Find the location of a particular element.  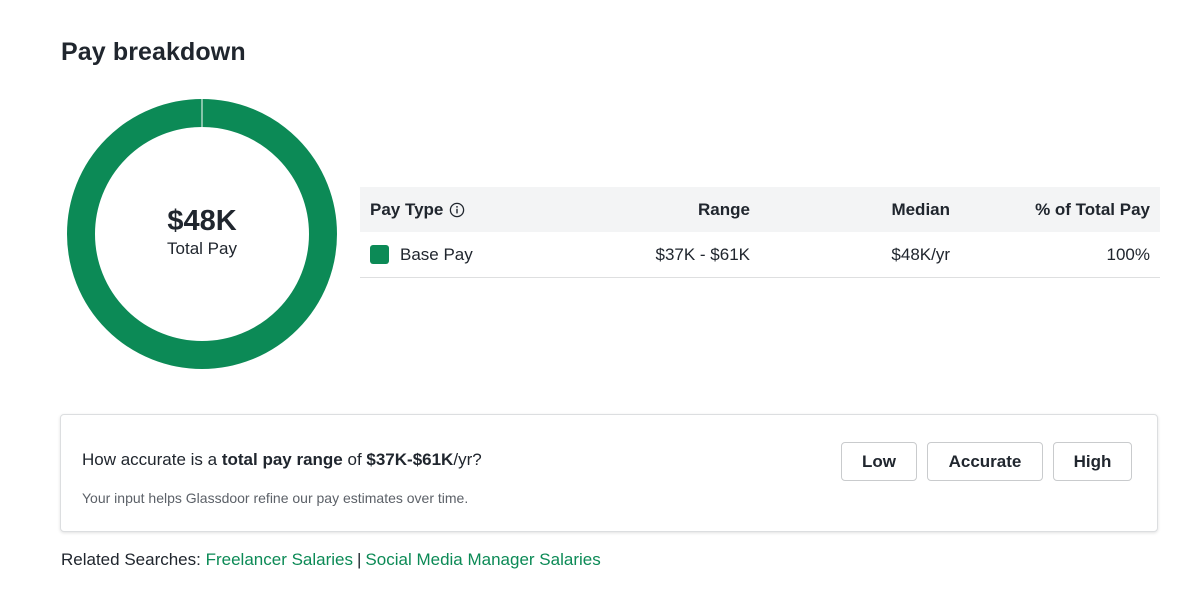

related-searches-label: Related Searches: is located at coordinates (133, 559).